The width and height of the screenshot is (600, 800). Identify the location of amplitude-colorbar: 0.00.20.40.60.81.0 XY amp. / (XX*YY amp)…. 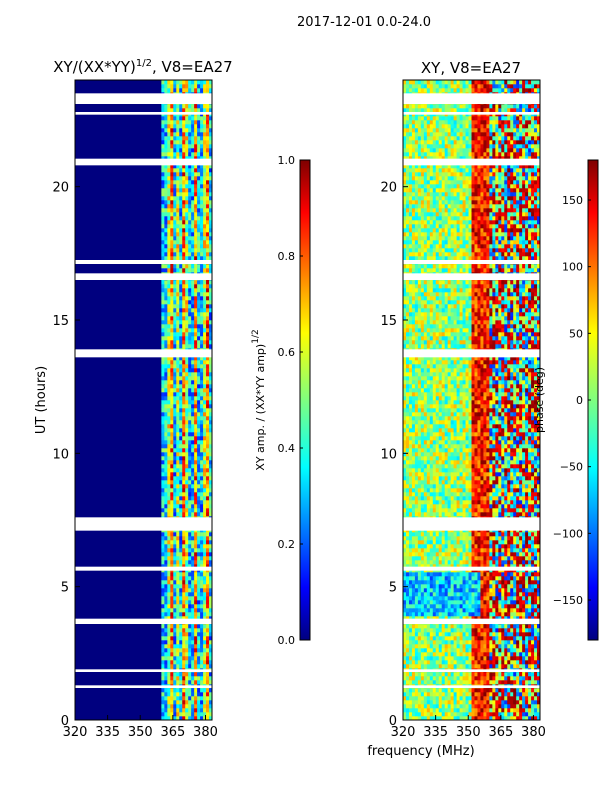
(281, 400).